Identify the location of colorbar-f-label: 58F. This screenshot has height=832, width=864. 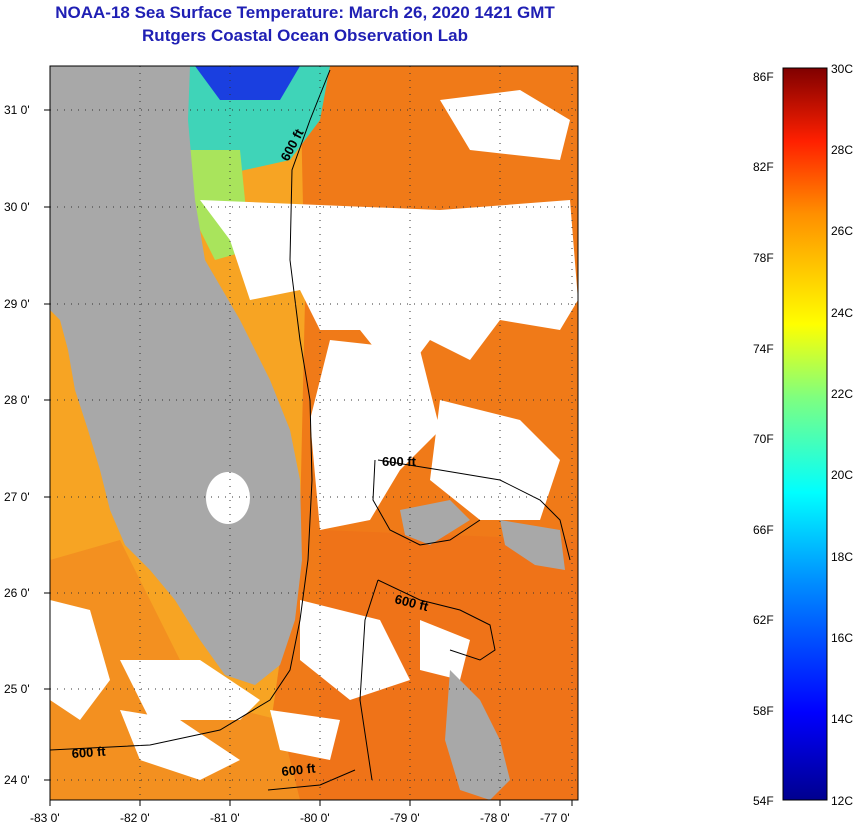
(763, 711).